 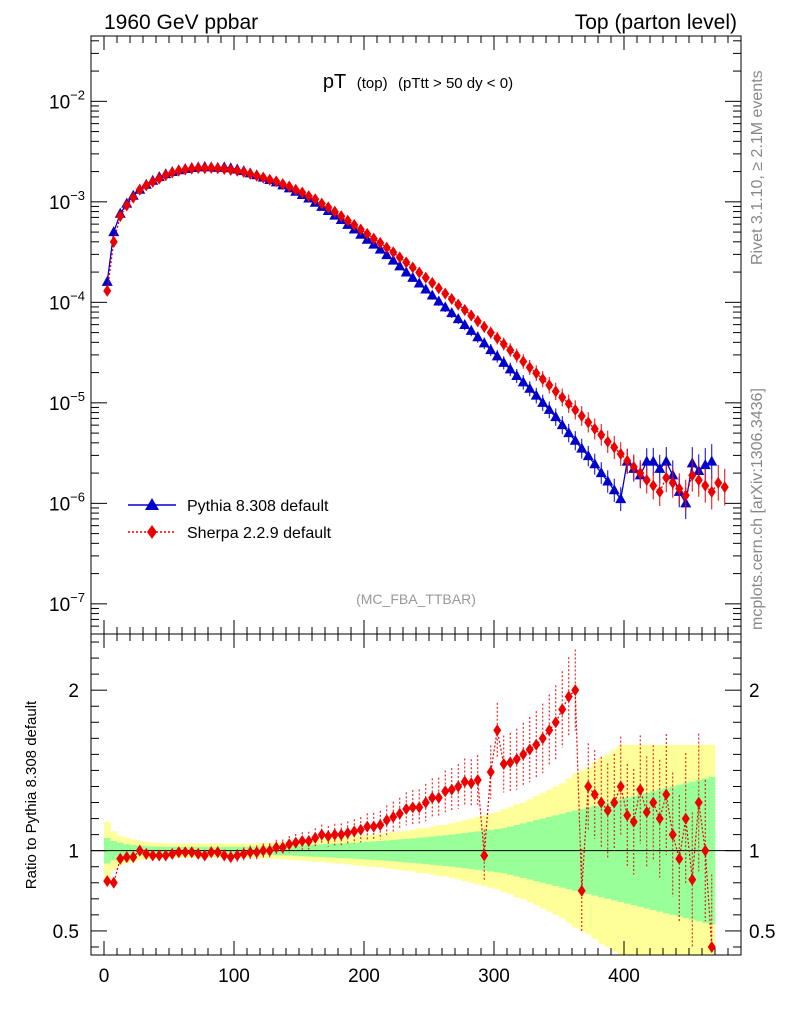 What do you see at coordinates (152, 532) in the screenshot?
I see `legend-marker-sherpa` at bounding box center [152, 532].